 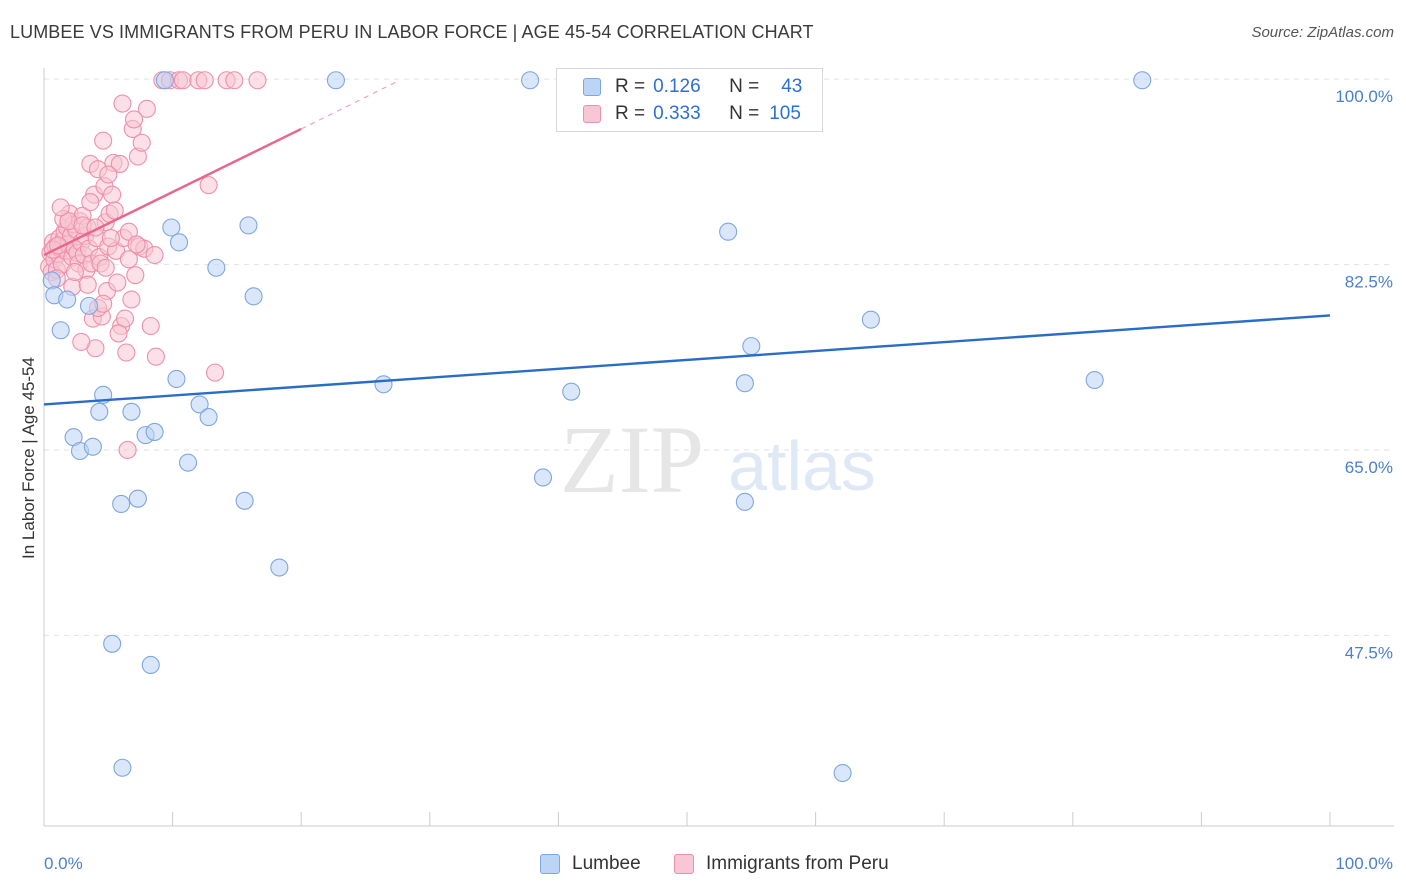 What do you see at coordinates (550, 864) in the screenshot?
I see `bottom-legend-swatch-lumbee` at bounding box center [550, 864].